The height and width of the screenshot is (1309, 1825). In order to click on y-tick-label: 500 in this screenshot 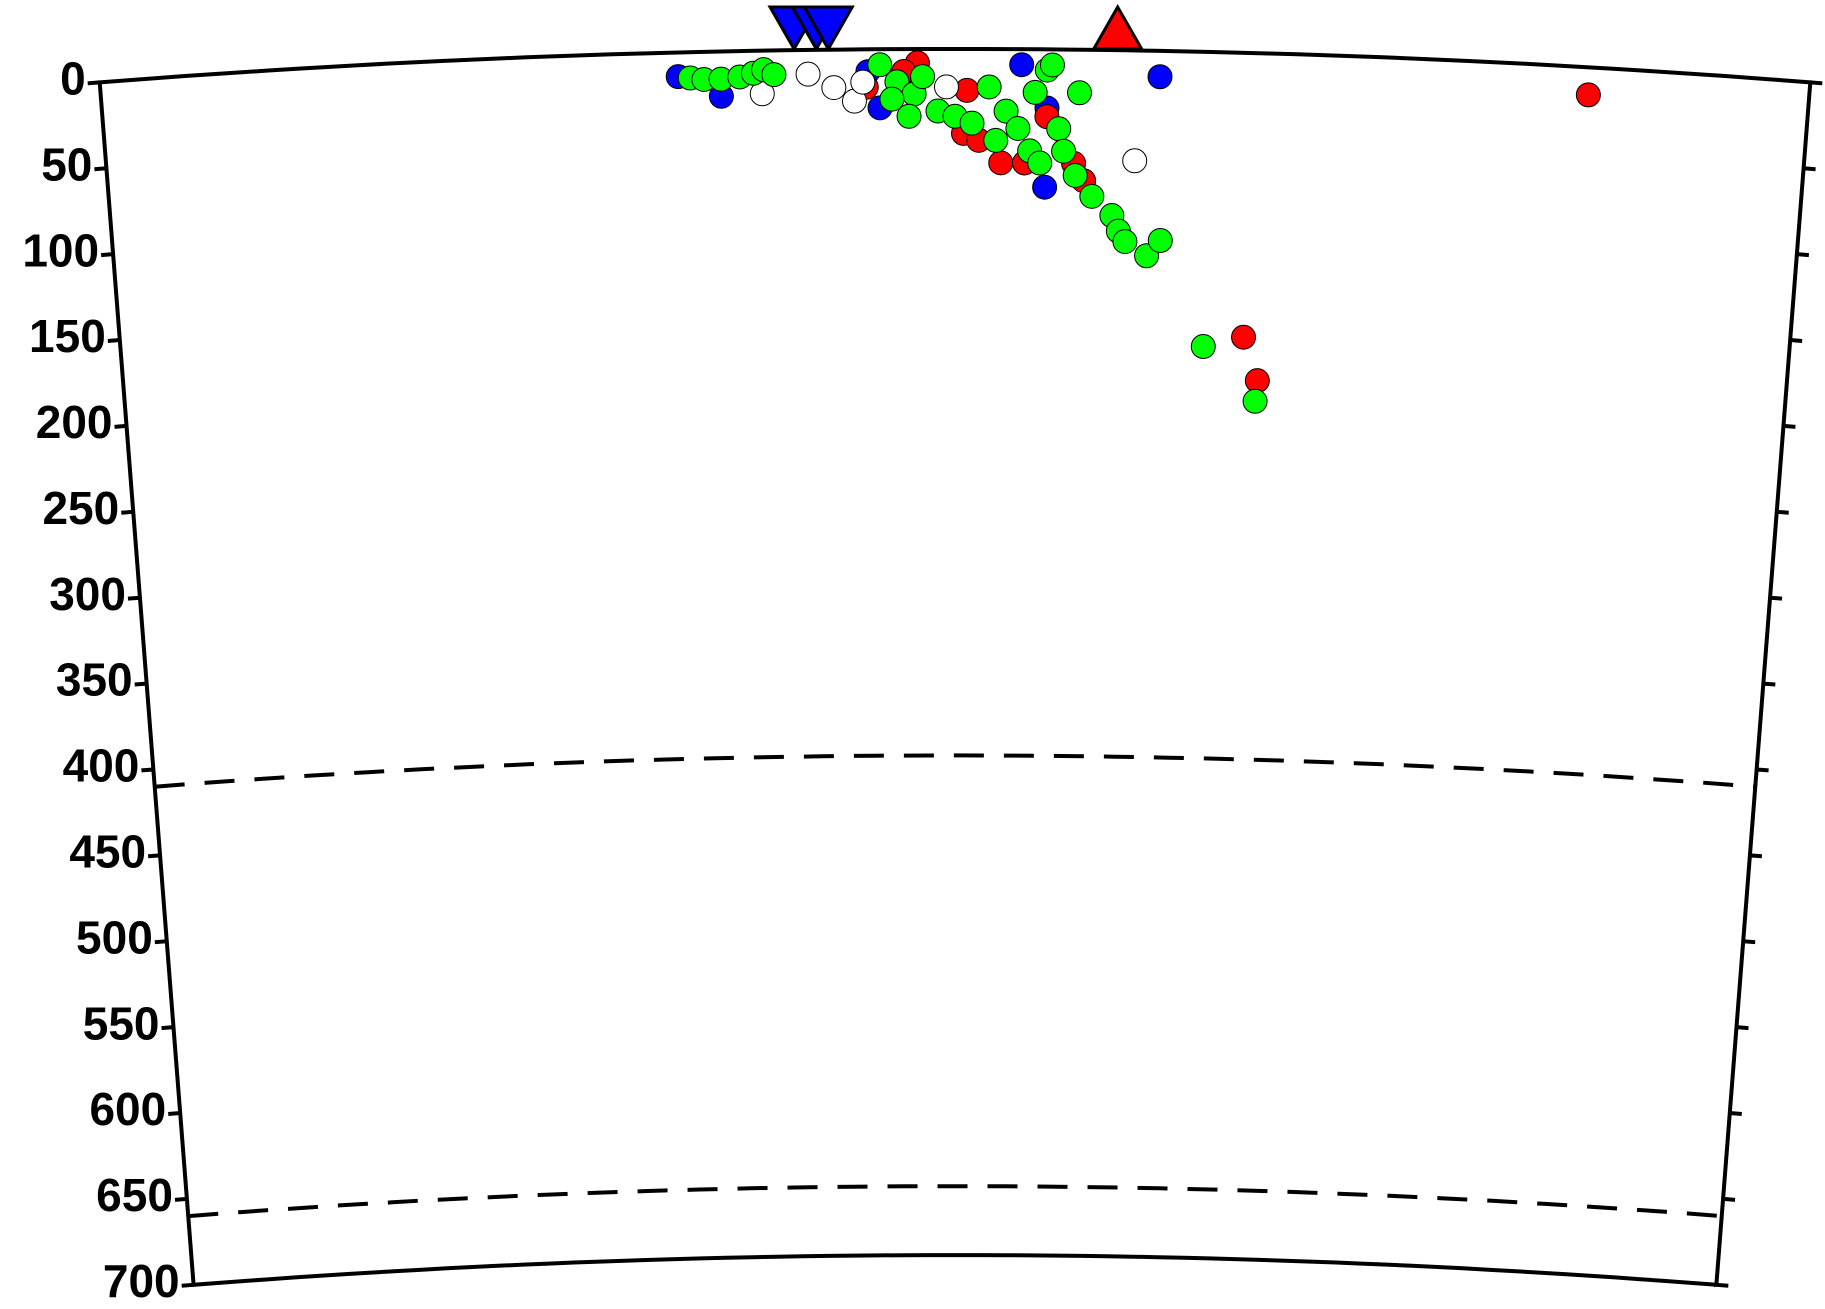, I will do `click(114, 937)`.